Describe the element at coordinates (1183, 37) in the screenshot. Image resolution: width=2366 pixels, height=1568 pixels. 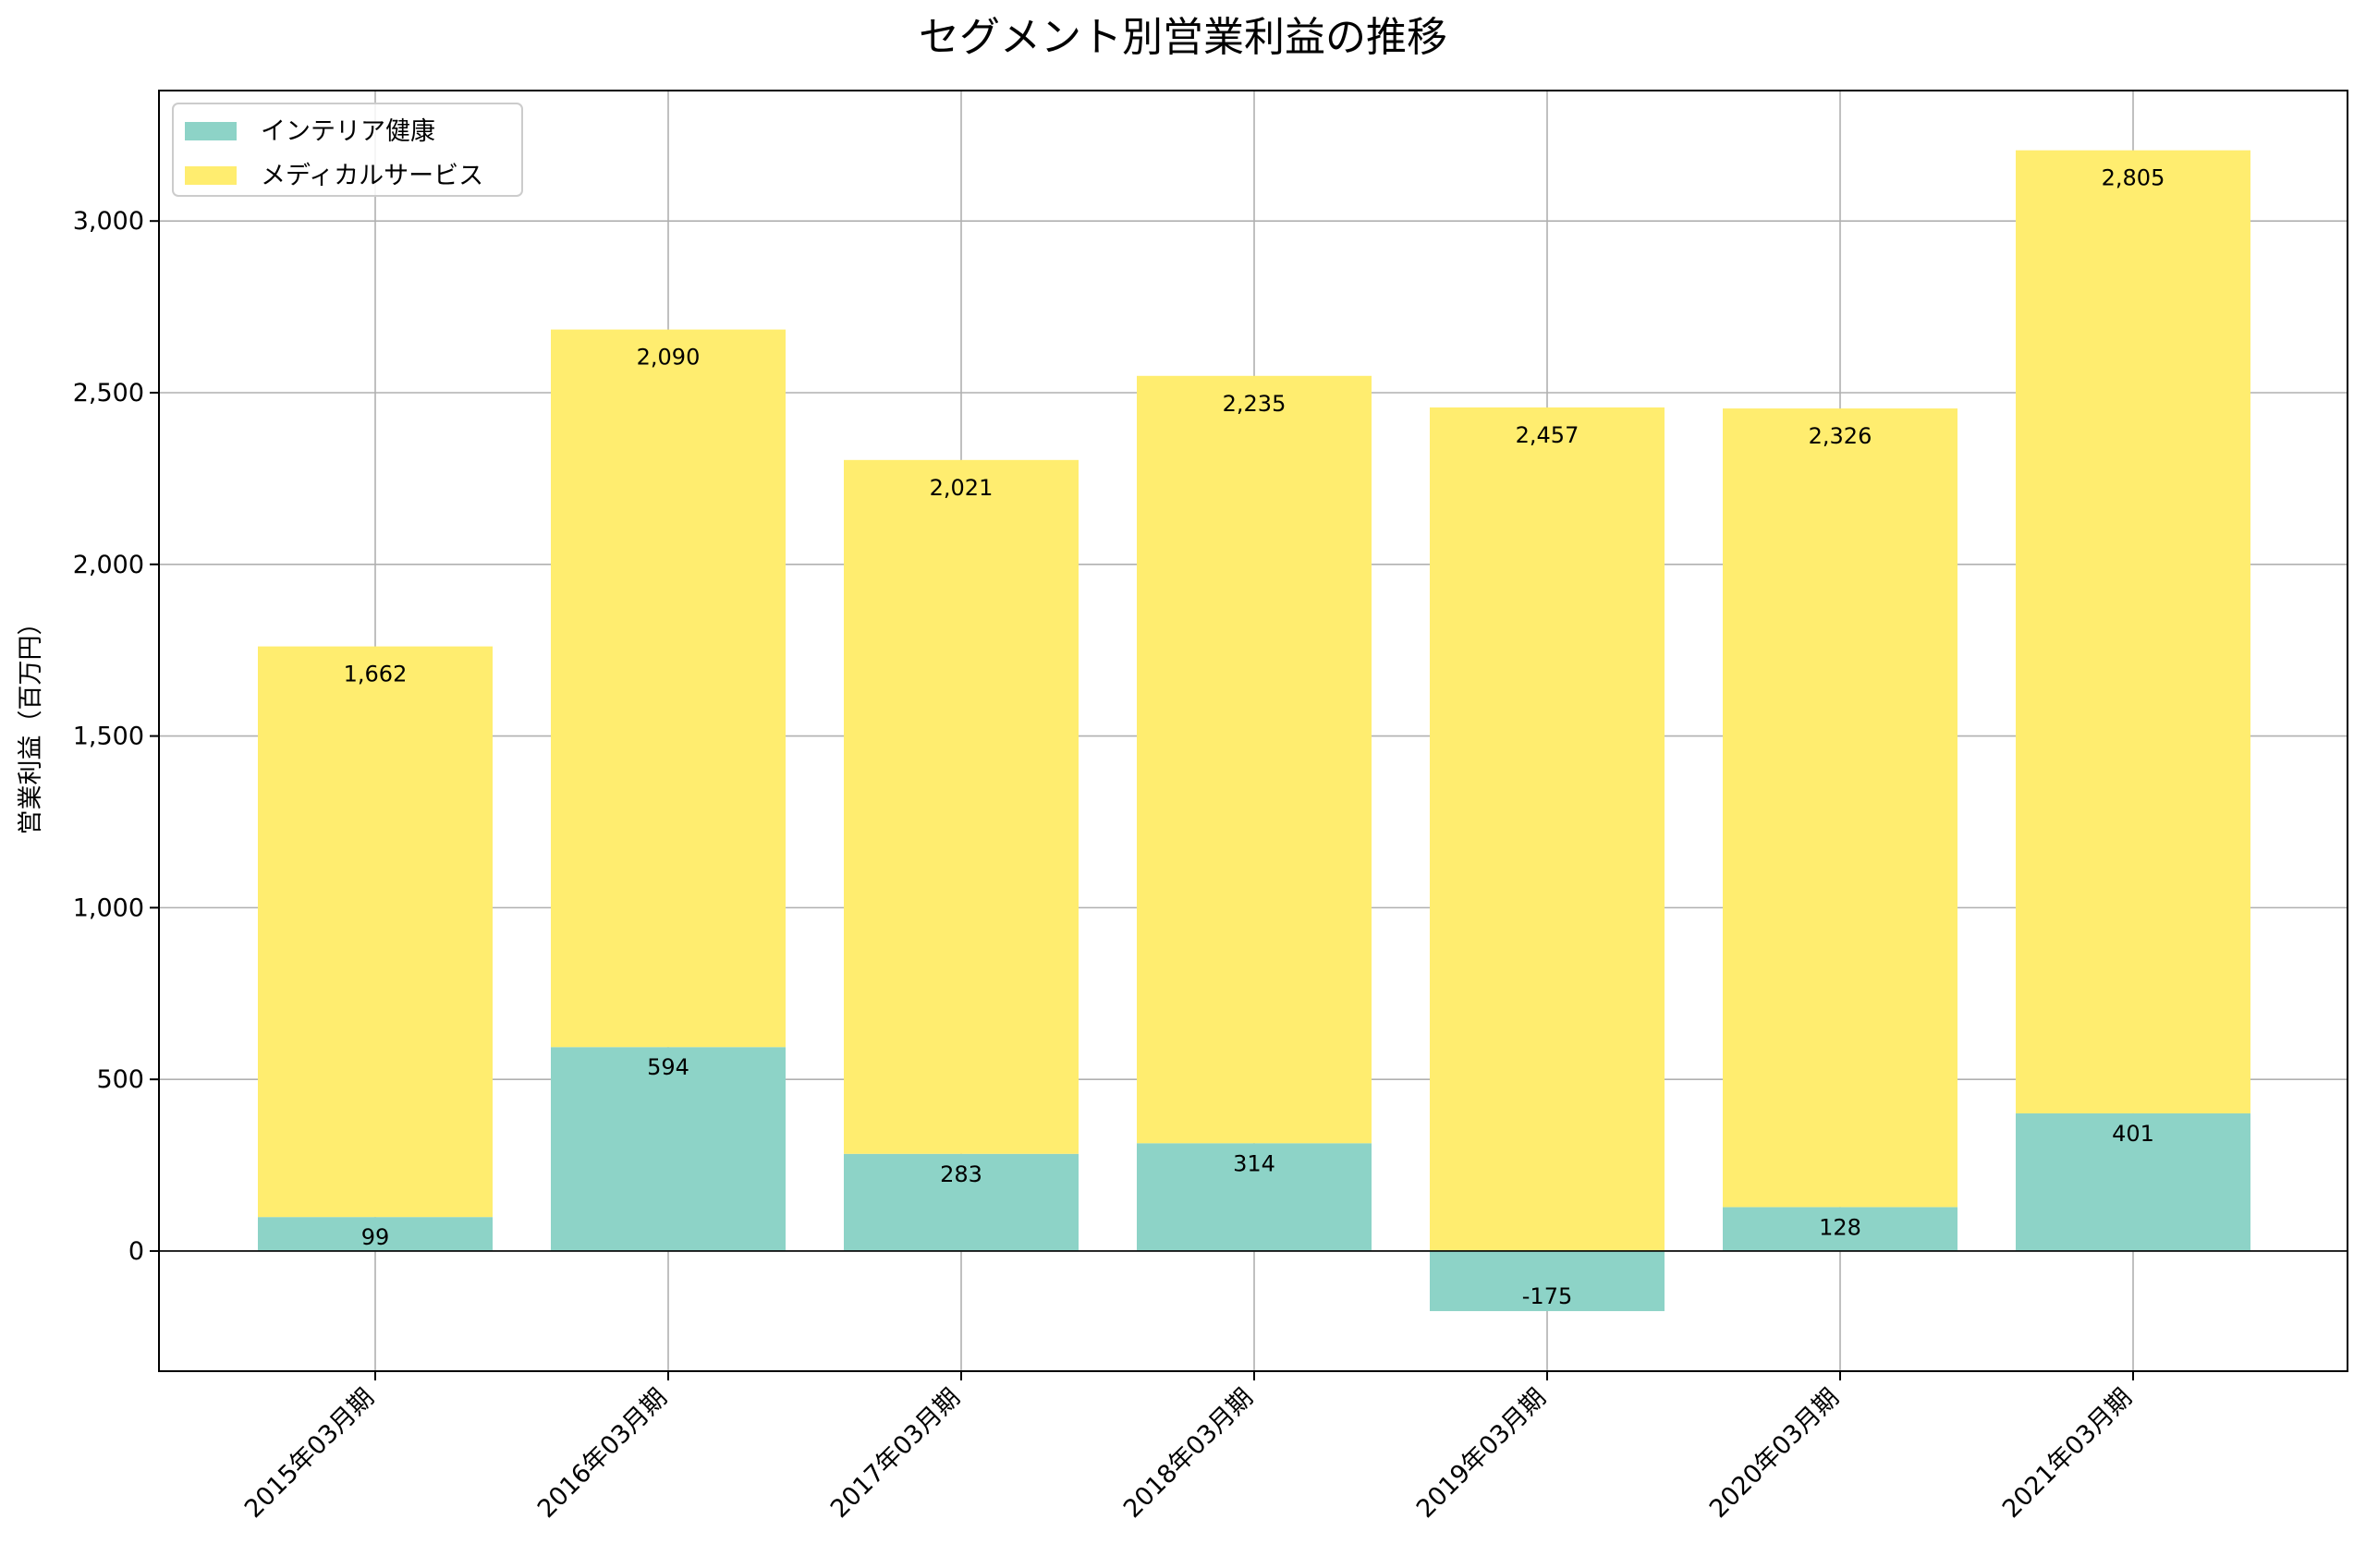
I see `chart-title: セグメント別営業利益の推移` at that location.